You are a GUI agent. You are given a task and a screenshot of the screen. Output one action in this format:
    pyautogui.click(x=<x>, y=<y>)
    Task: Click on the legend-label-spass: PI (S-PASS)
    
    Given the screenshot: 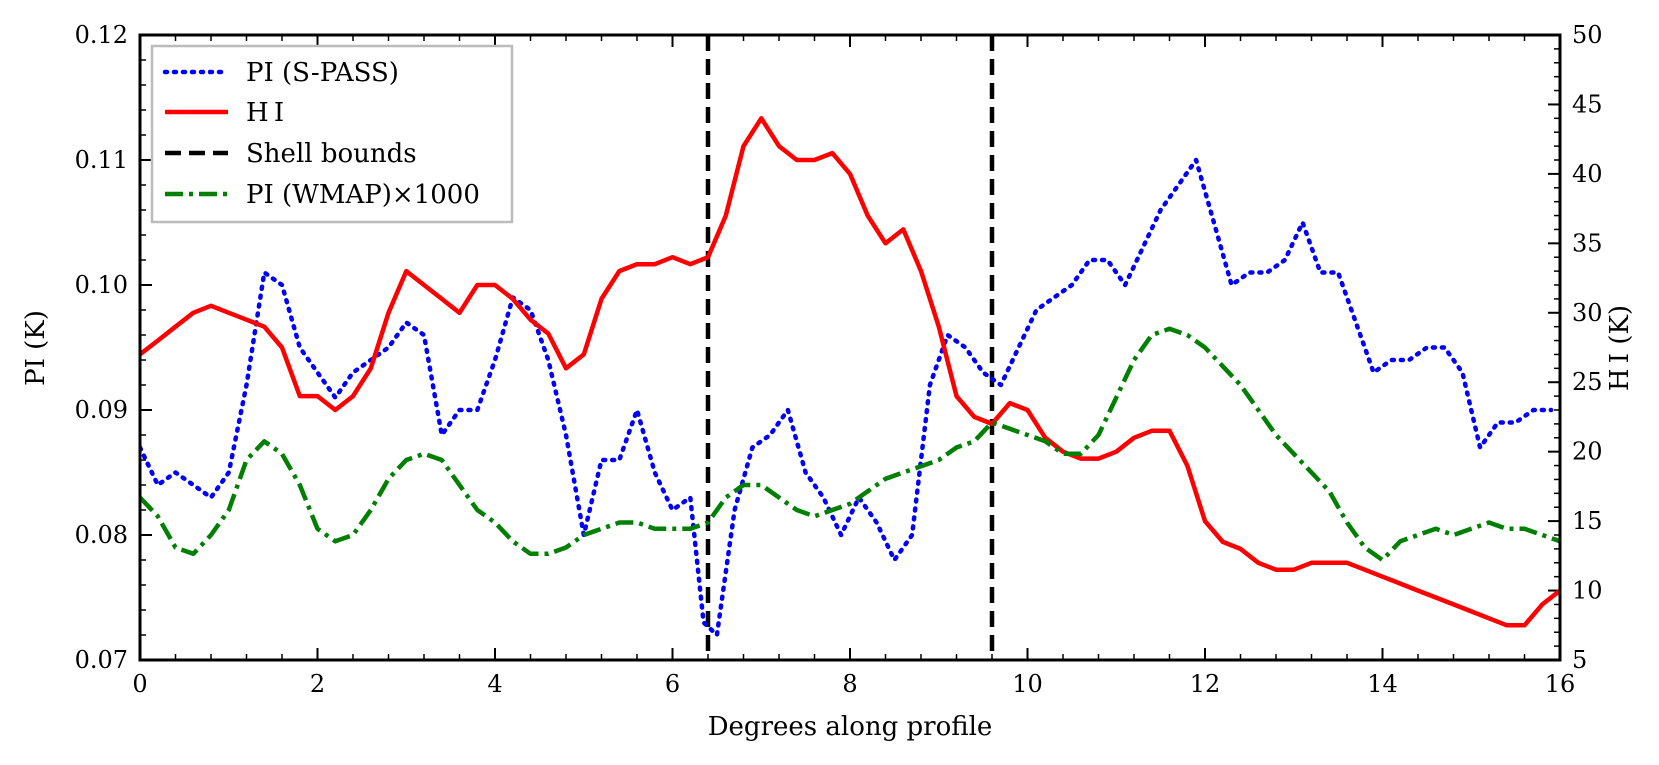 What is the action you would take?
    pyautogui.click(x=322, y=73)
    